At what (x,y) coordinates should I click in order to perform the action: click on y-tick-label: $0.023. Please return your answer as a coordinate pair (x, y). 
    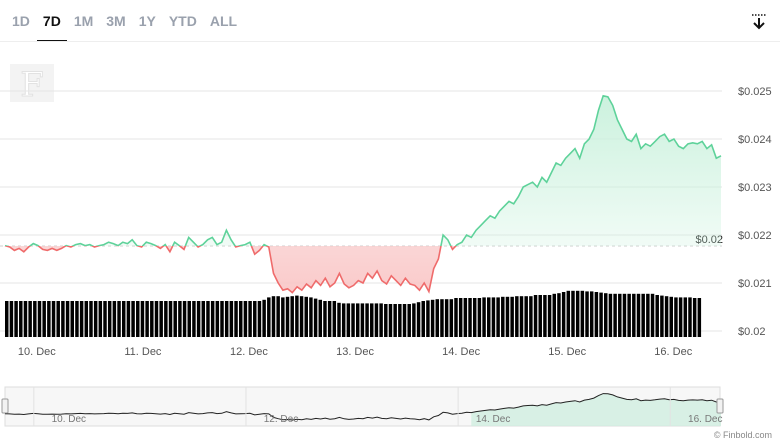
    Looking at the image, I should click on (755, 188).